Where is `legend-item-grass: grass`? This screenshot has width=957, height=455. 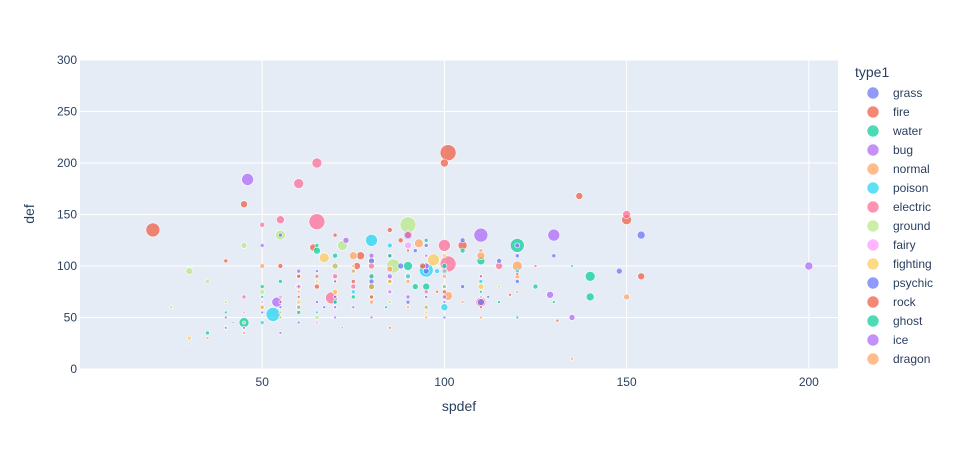
legend-item-grass: grass is located at coordinates (894, 93).